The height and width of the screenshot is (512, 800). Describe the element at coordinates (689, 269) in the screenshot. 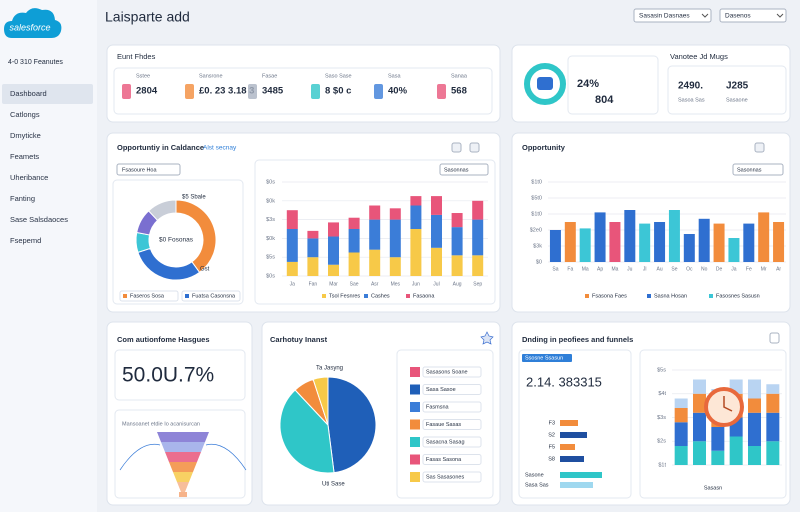

I see `x-tick-label: Oc` at that location.